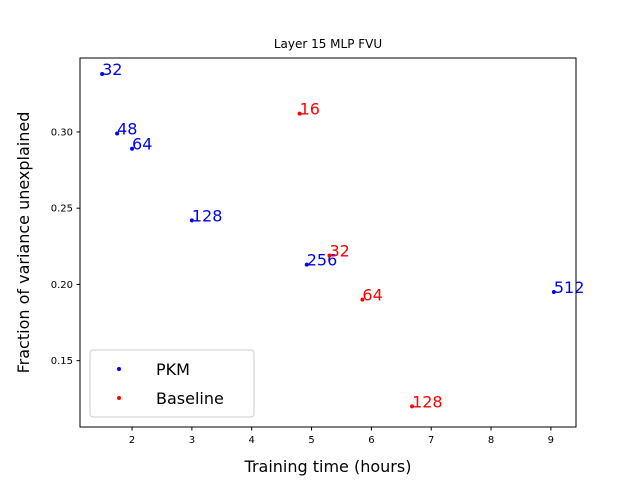 Image resolution: width=640 pixels, height=480 pixels. Describe the element at coordinates (173, 369) in the screenshot. I see `legend-label-pkm: PKM` at that location.